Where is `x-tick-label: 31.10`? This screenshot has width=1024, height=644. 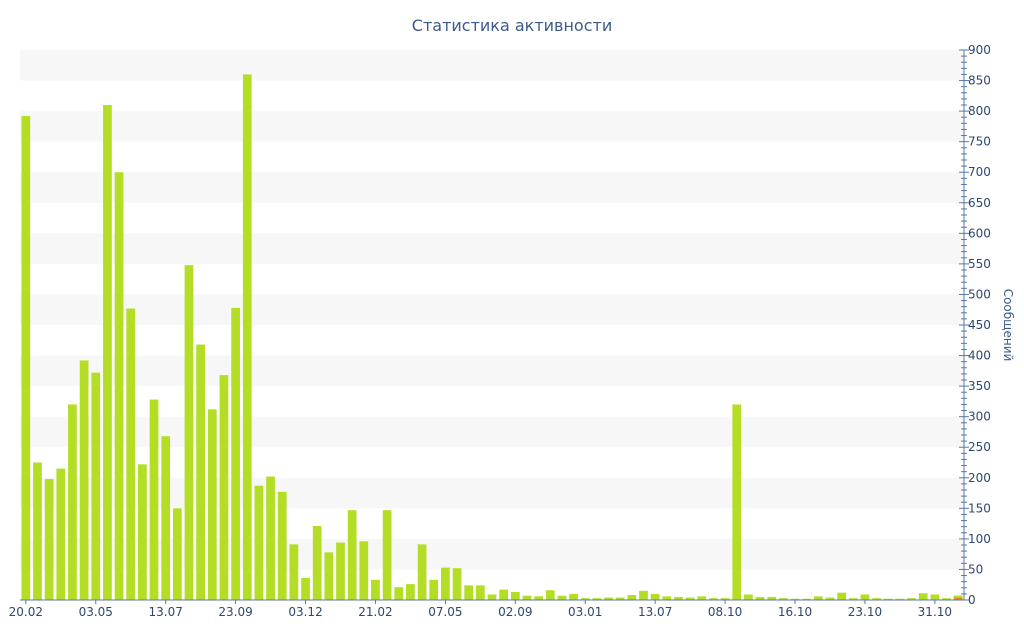 x-tick-label: 31.10 is located at coordinates (935, 612).